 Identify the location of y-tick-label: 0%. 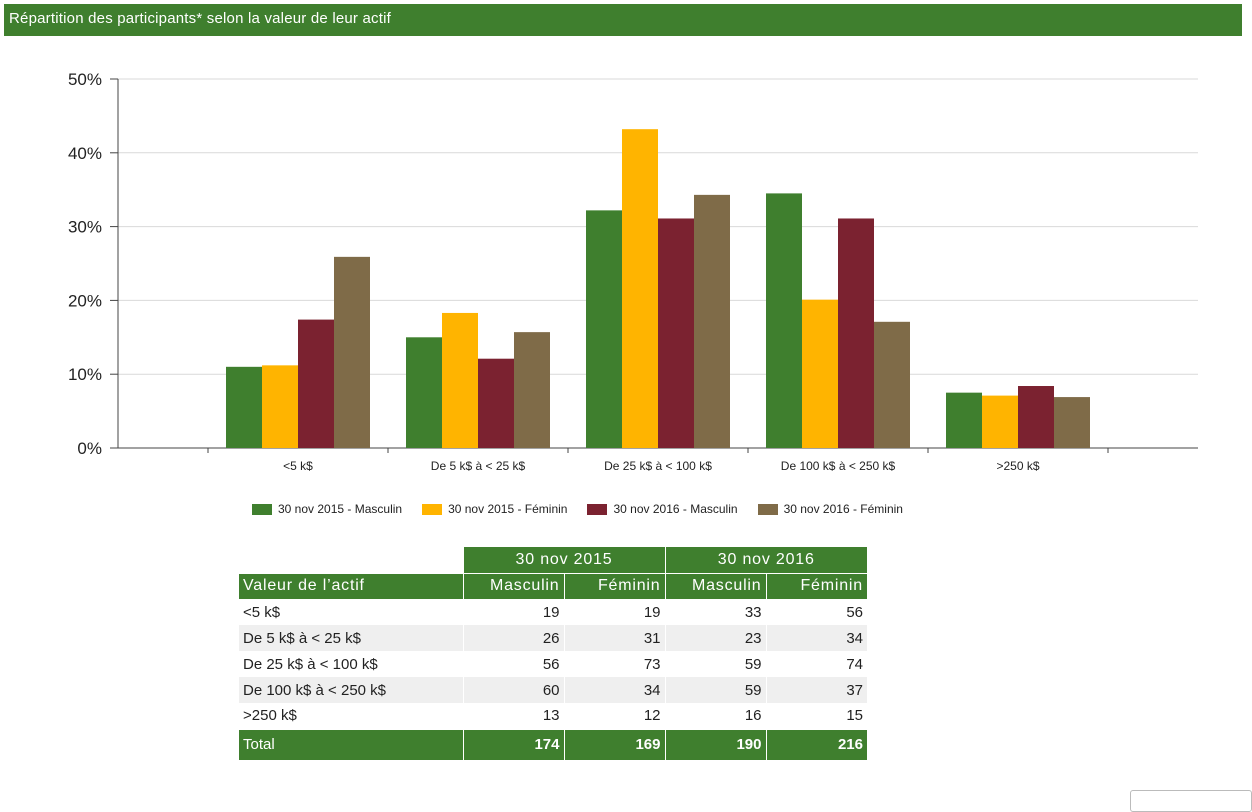
(89, 448).